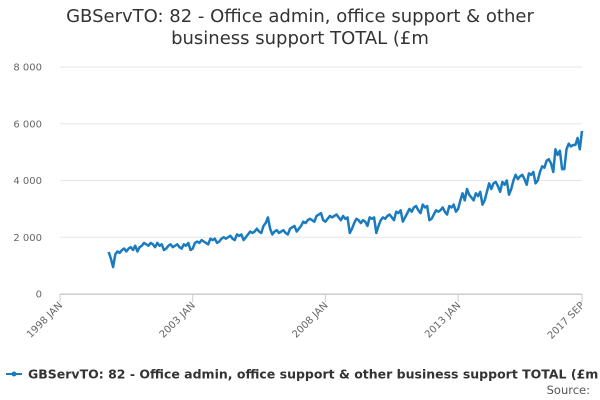 Image resolution: width=600 pixels, height=400 pixels. I want to click on x-tick-label: 2008 JAN, so click(310, 320).